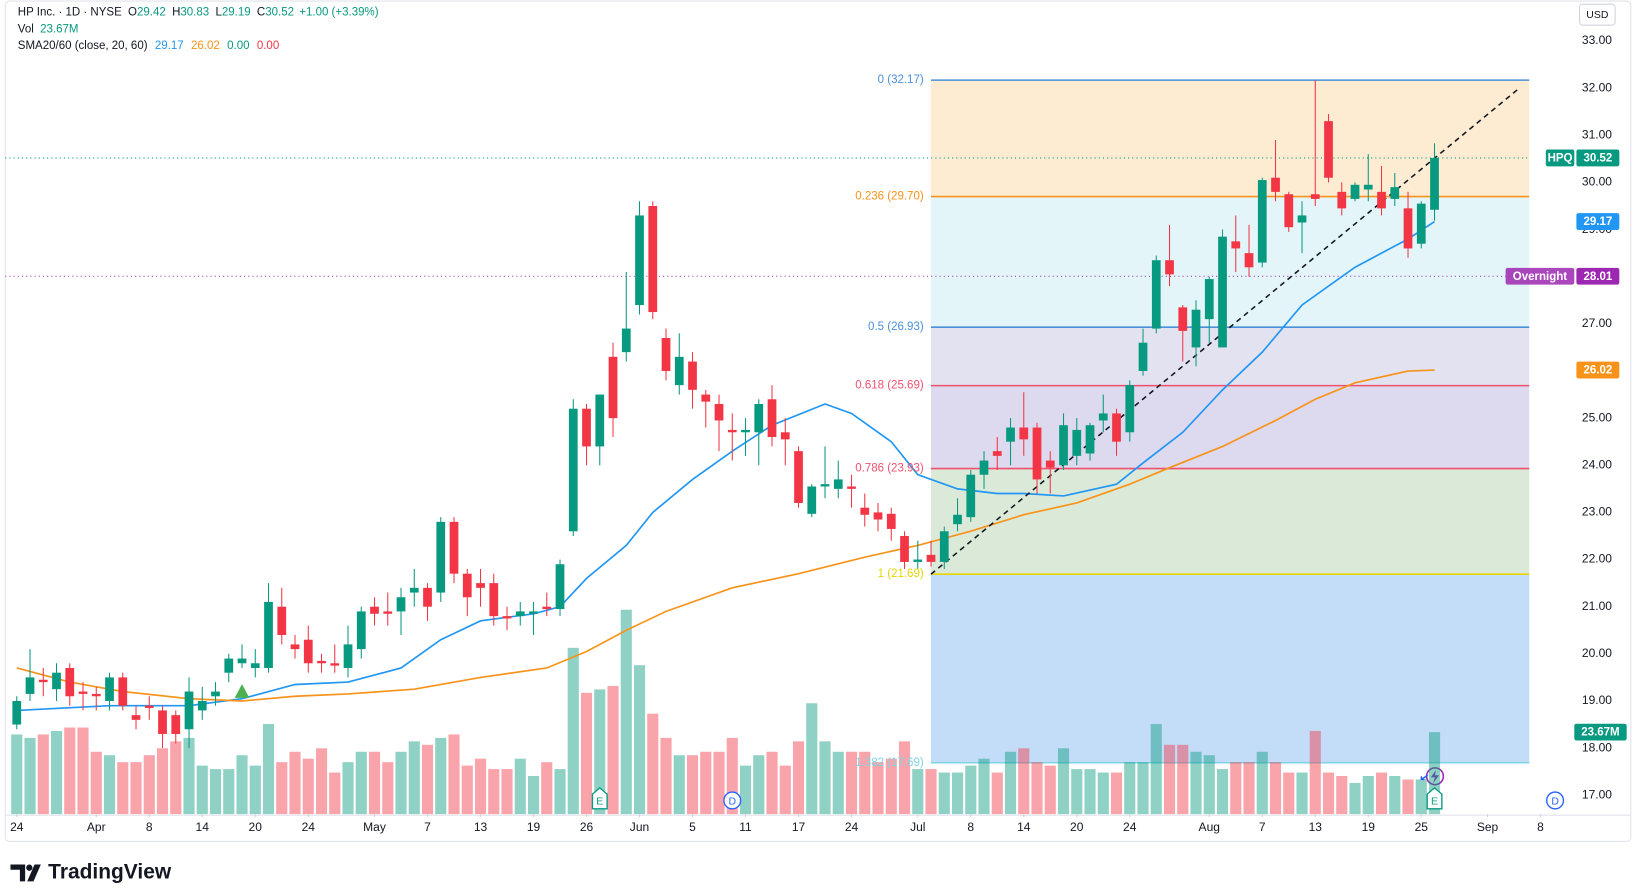  Describe the element at coordinates (59, 29) in the screenshot. I see `volume-value: 23.67M` at that location.